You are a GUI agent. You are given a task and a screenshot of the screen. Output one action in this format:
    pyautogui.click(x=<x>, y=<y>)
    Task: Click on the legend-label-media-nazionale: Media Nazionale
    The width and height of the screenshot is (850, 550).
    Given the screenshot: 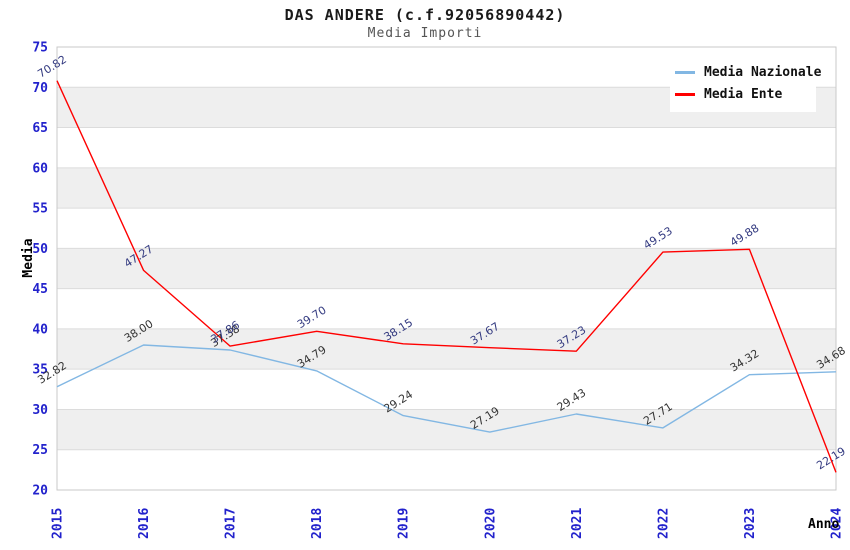 What is the action you would take?
    pyautogui.click(x=763, y=72)
    